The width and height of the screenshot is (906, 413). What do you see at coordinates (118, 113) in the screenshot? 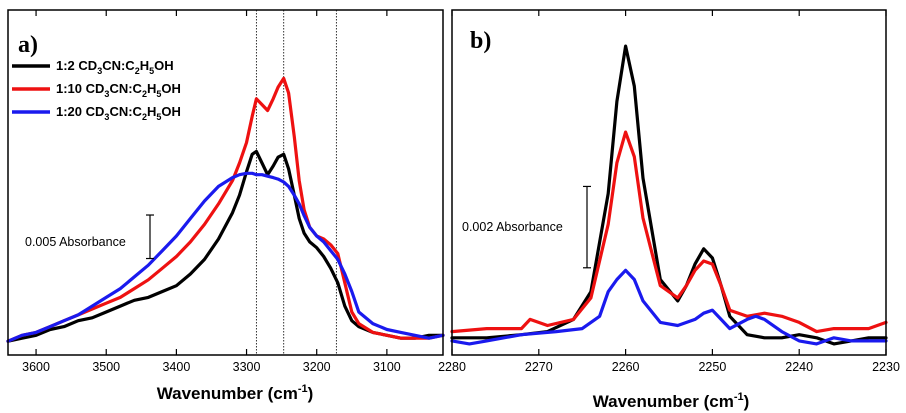
I see `legend-label: 1:20 CD3CN:C2H5OH` at bounding box center [118, 113].